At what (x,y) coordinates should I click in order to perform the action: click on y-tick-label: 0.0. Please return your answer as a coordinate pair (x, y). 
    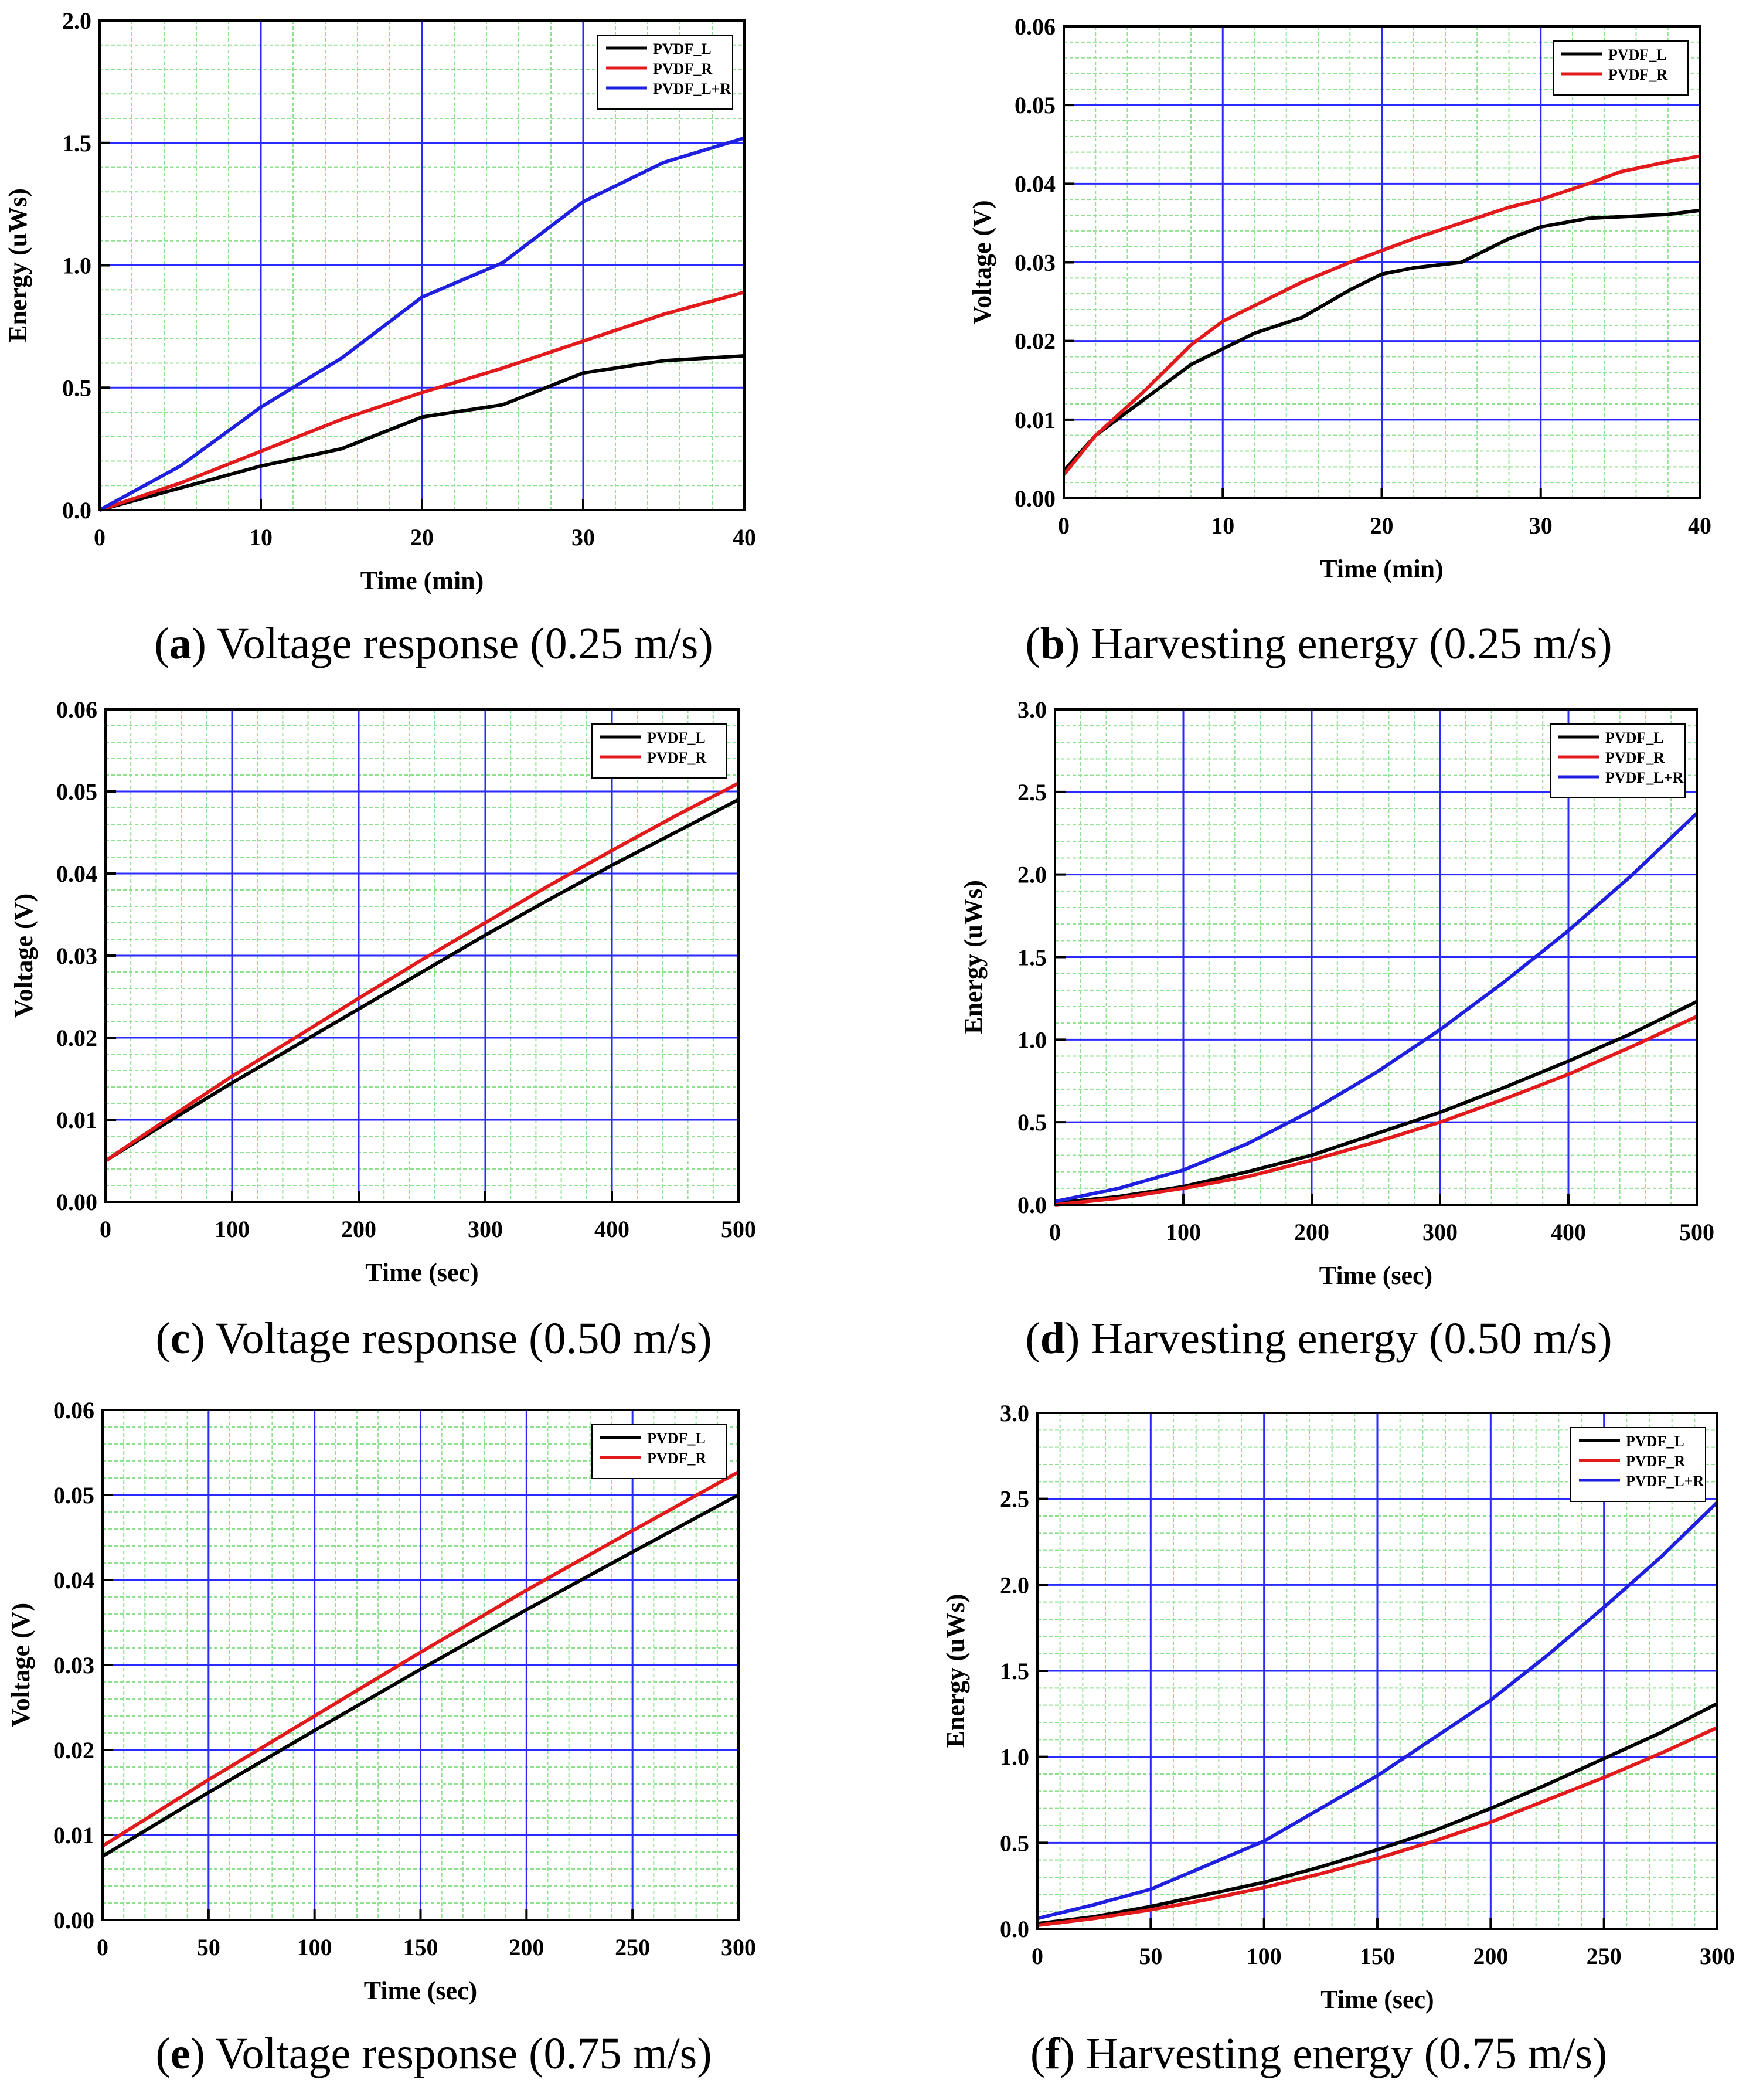
    Looking at the image, I should click on (1032, 1205).